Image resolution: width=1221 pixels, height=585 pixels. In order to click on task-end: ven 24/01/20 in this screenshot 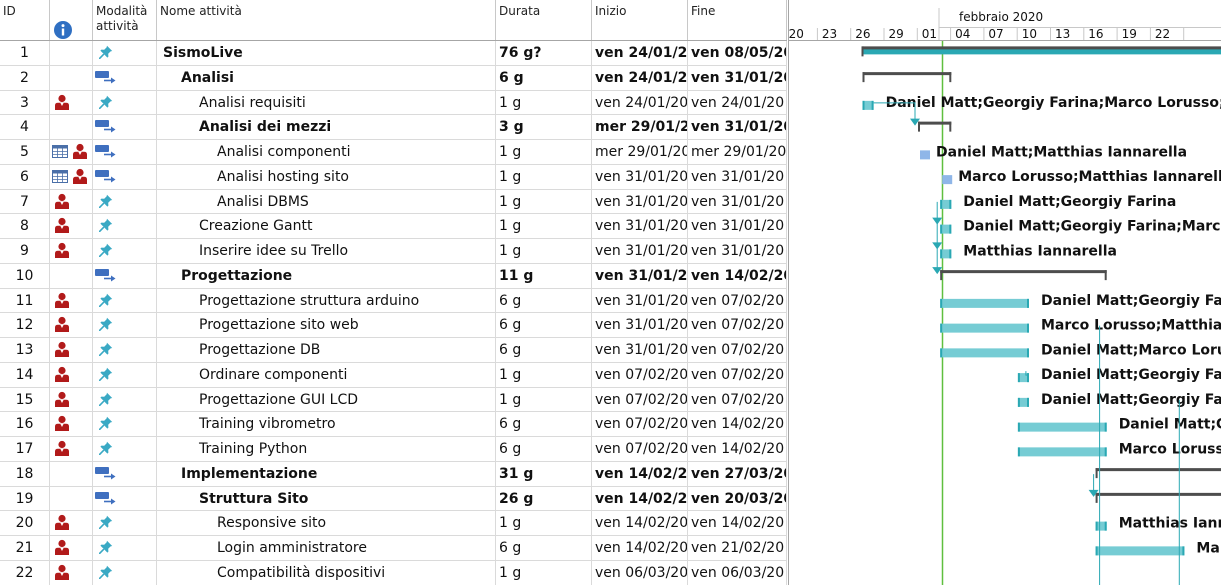, I will do `click(737, 102)`.